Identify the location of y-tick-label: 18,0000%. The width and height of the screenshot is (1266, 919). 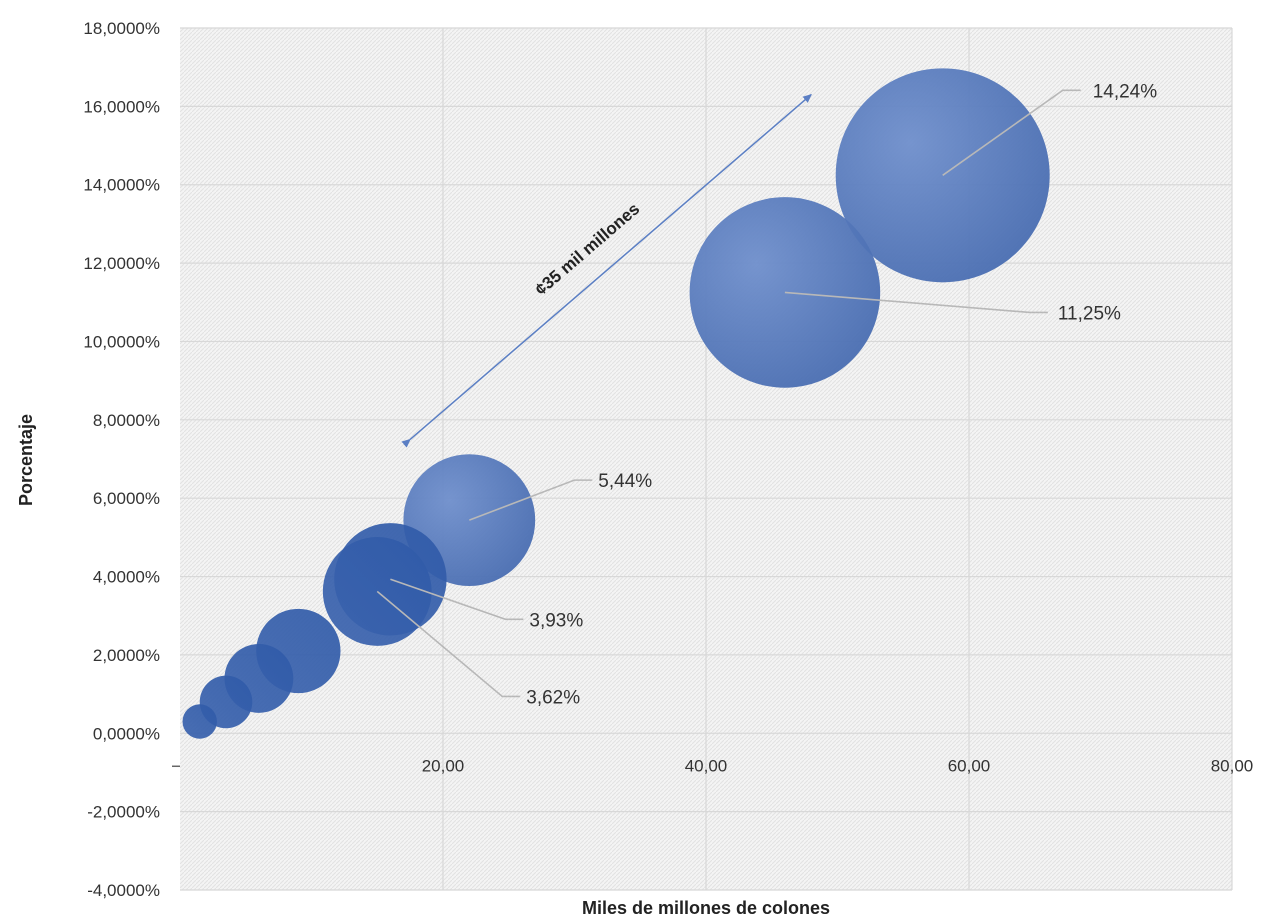
(121, 28).